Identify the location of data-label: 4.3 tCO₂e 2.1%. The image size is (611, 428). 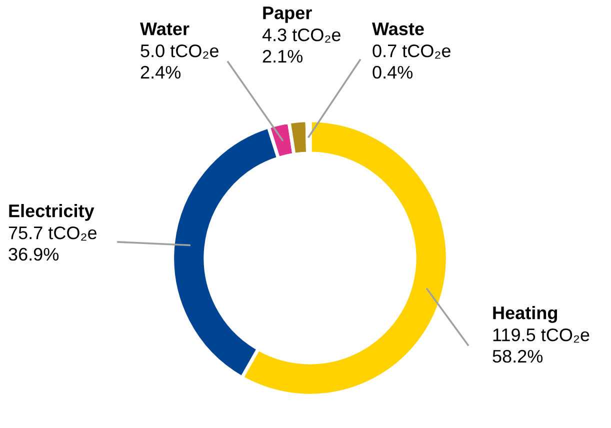
(301, 45).